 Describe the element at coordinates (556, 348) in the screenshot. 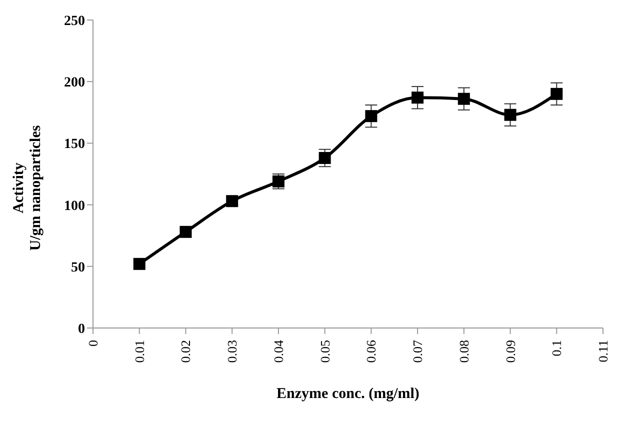

I see `x-tick-label: 0.1` at that location.